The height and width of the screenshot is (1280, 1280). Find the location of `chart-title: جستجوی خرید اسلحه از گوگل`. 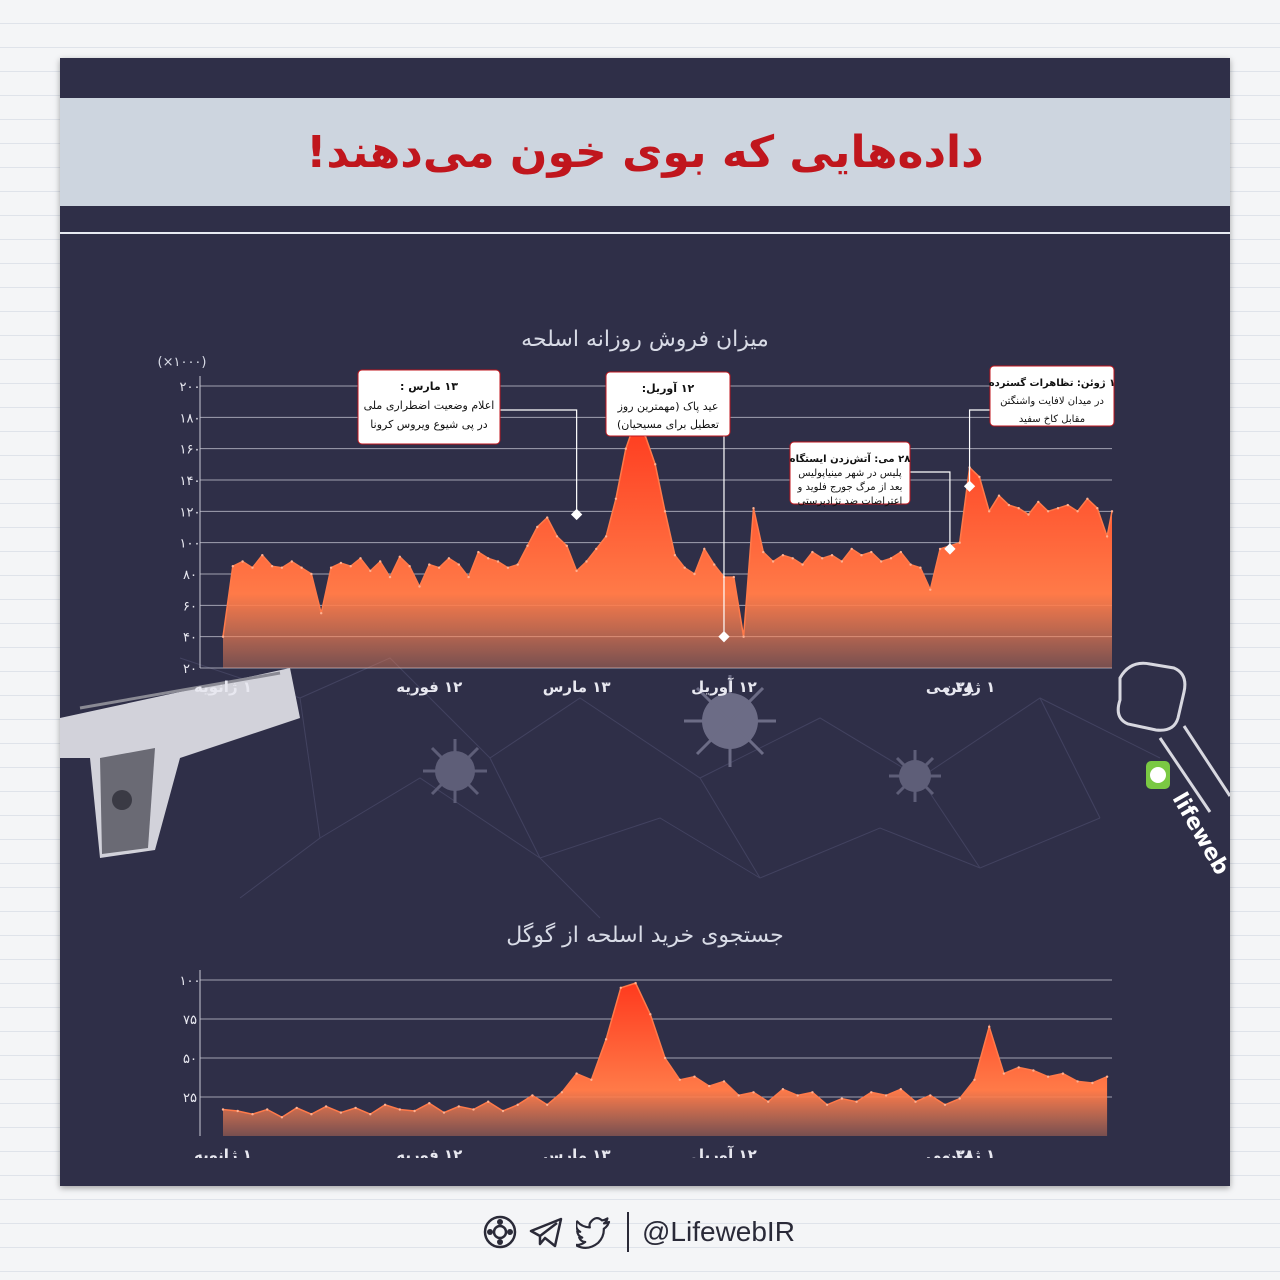

chart-title: جستجوی خرید اسلحه از گوگل is located at coordinates (645, 935).